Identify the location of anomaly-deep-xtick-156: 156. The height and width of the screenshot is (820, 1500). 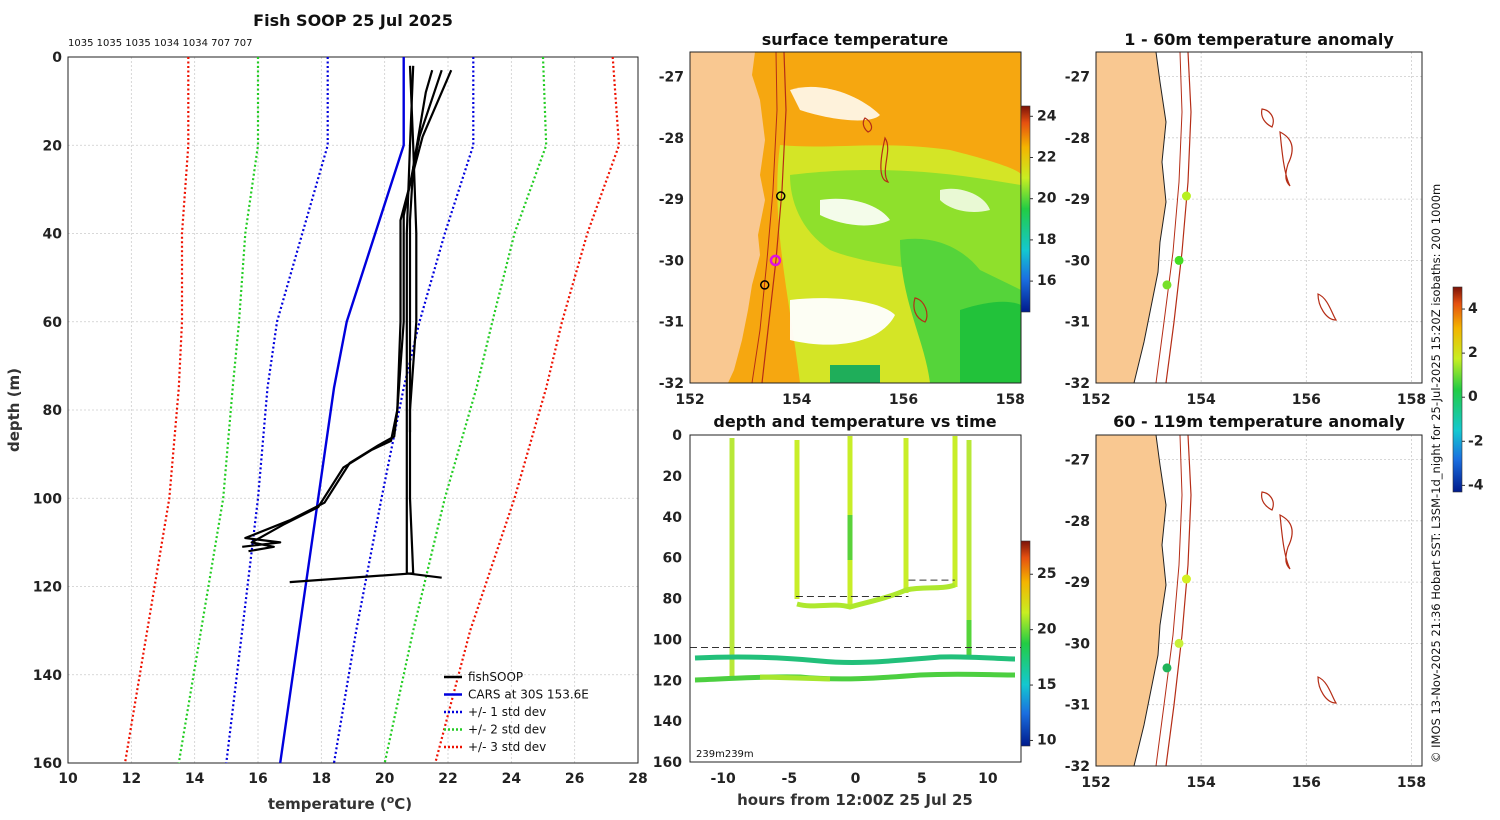
(1306, 783).